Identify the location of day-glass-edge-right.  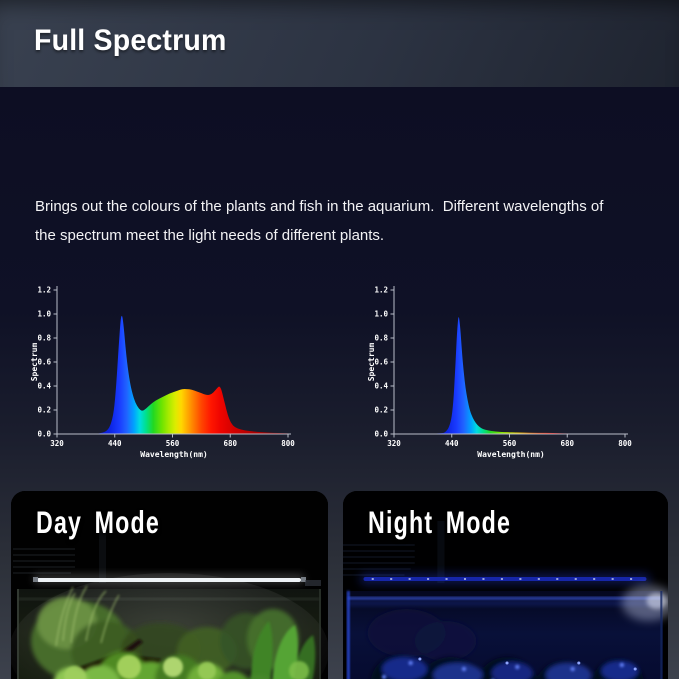
(320, 634).